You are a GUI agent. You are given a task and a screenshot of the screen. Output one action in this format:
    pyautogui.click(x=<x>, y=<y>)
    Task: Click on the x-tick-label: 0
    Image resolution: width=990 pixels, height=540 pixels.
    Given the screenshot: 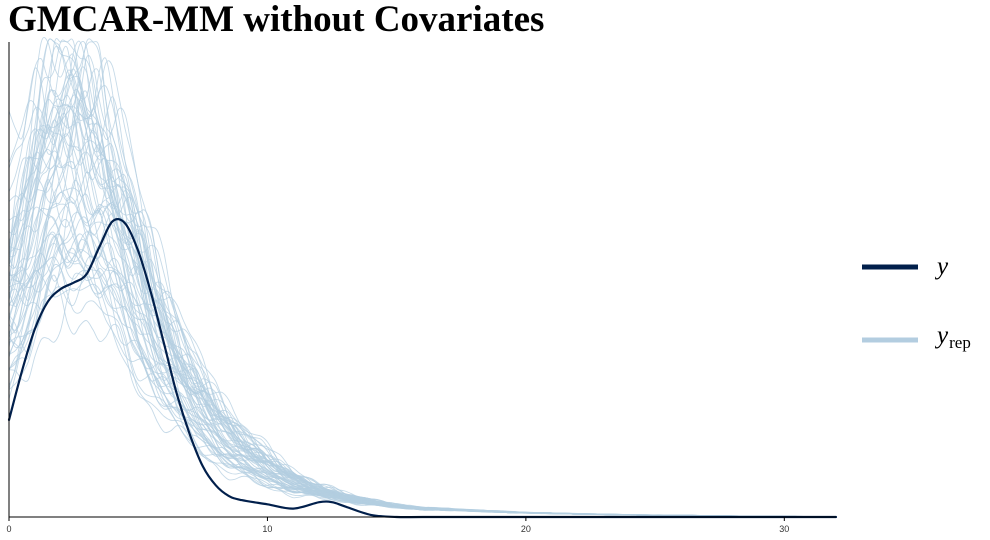 What is the action you would take?
    pyautogui.click(x=8, y=529)
    